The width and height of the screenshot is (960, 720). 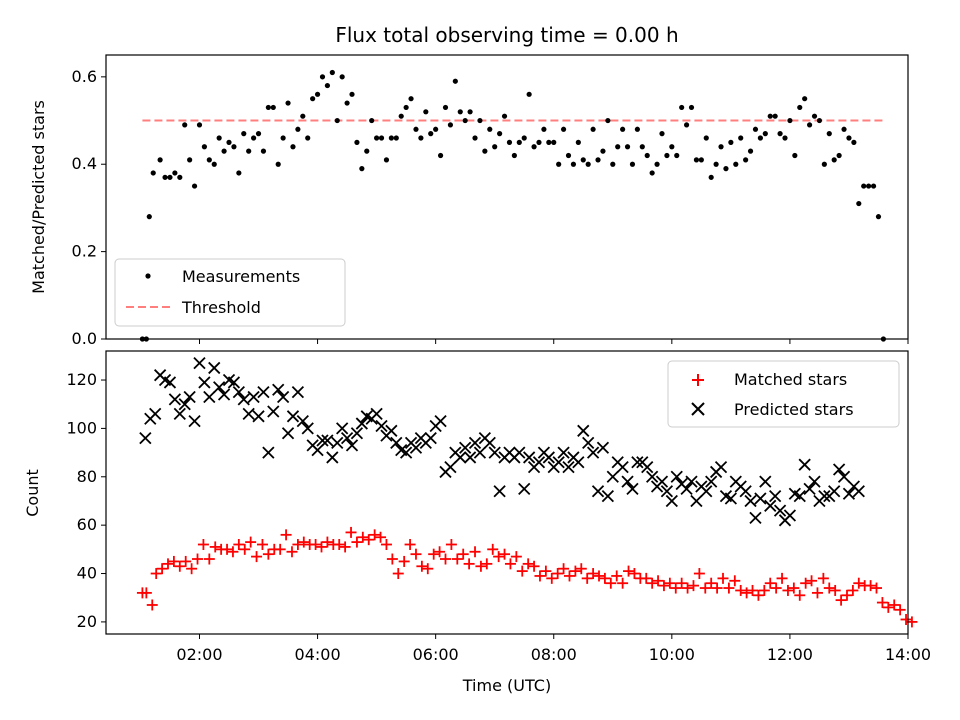 What do you see at coordinates (84, 251) in the screenshot?
I see `top-y-tick-label: 0.2` at bounding box center [84, 251].